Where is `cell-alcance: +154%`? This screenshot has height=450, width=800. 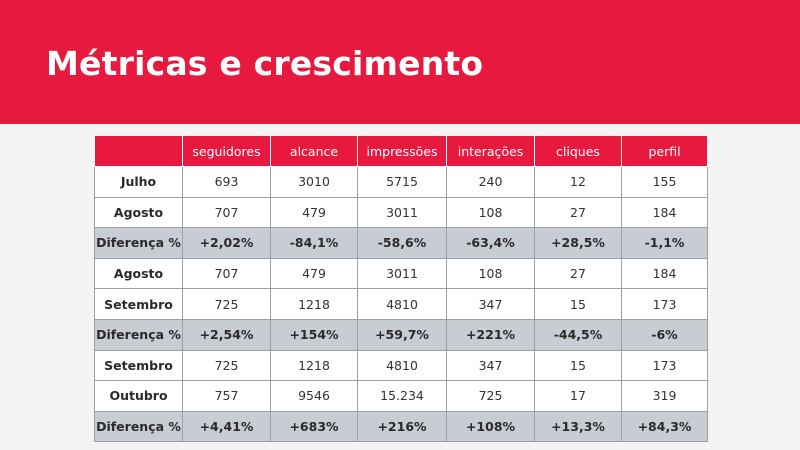 cell-alcance: +154% is located at coordinates (314, 334).